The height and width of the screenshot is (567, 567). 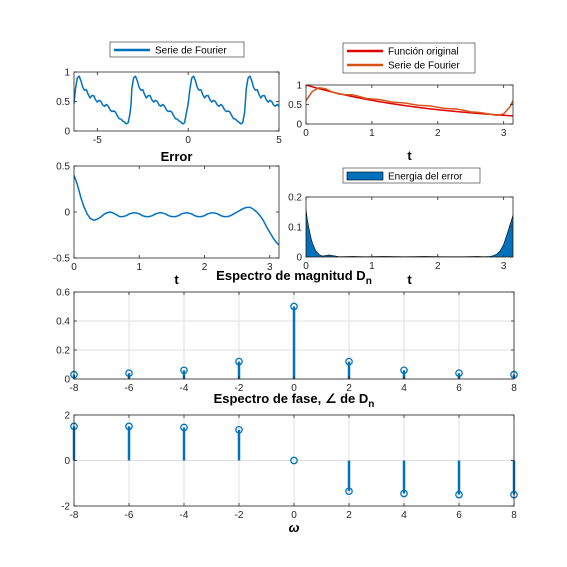 I want to click on panel-p4: 0 1 2 3 0 0.1 0.2 t Energia del error, so click(x=401, y=227).